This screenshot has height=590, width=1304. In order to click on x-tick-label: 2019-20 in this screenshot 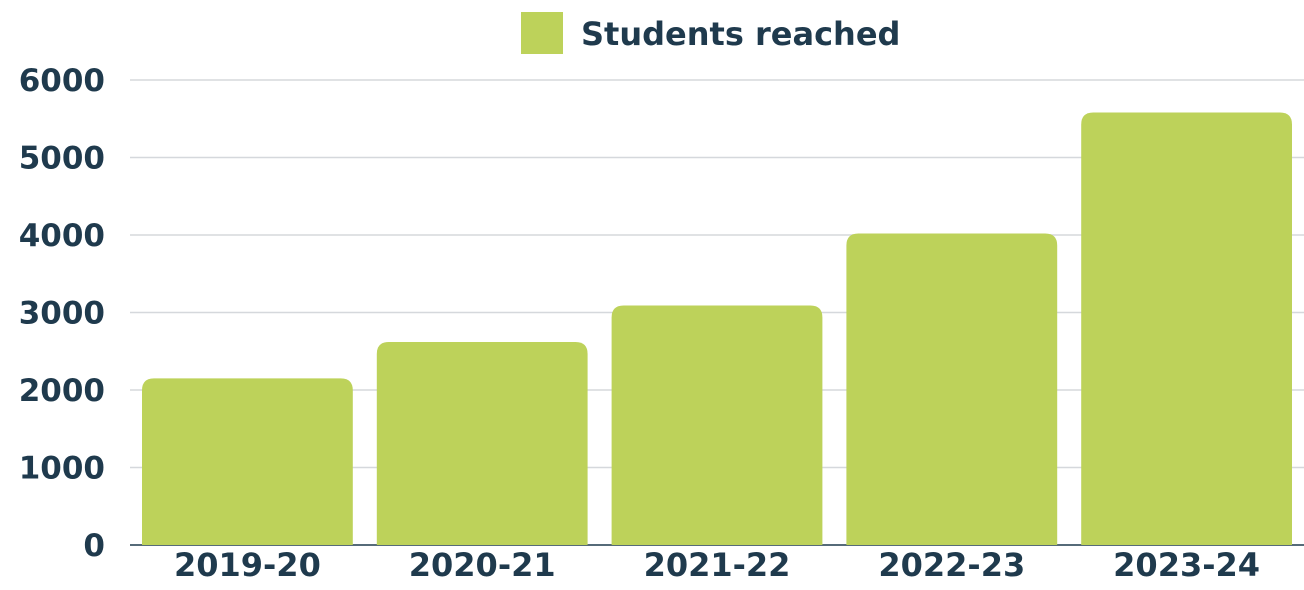, I will do `click(247, 565)`.